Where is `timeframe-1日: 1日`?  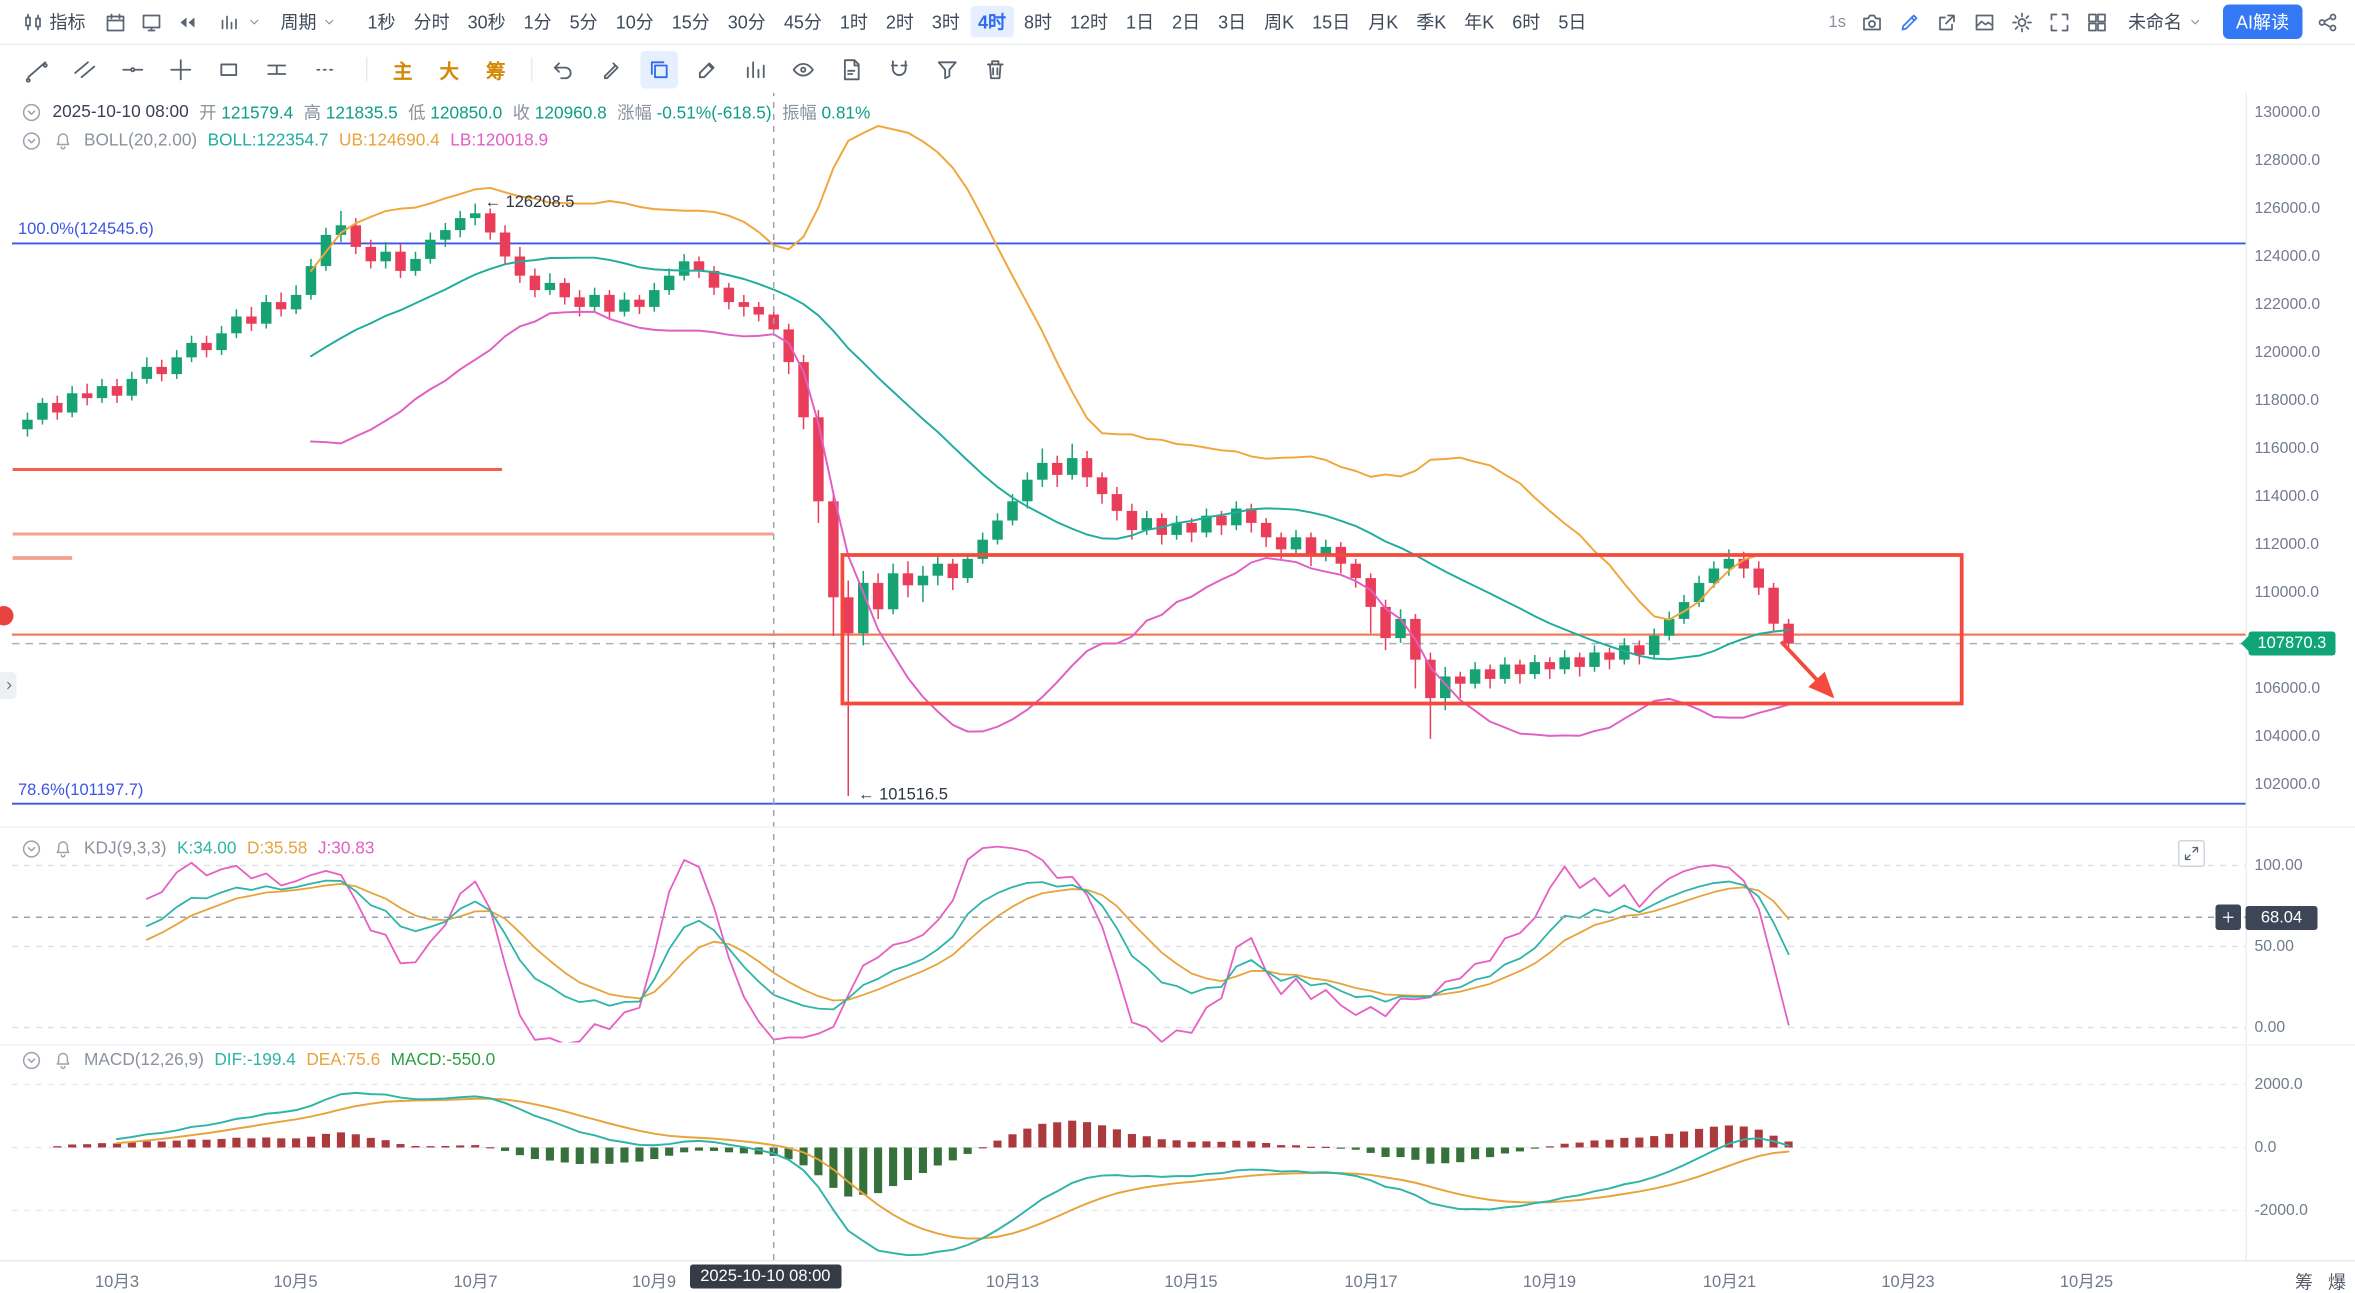
timeframe-1日: 1日 is located at coordinates (1140, 22).